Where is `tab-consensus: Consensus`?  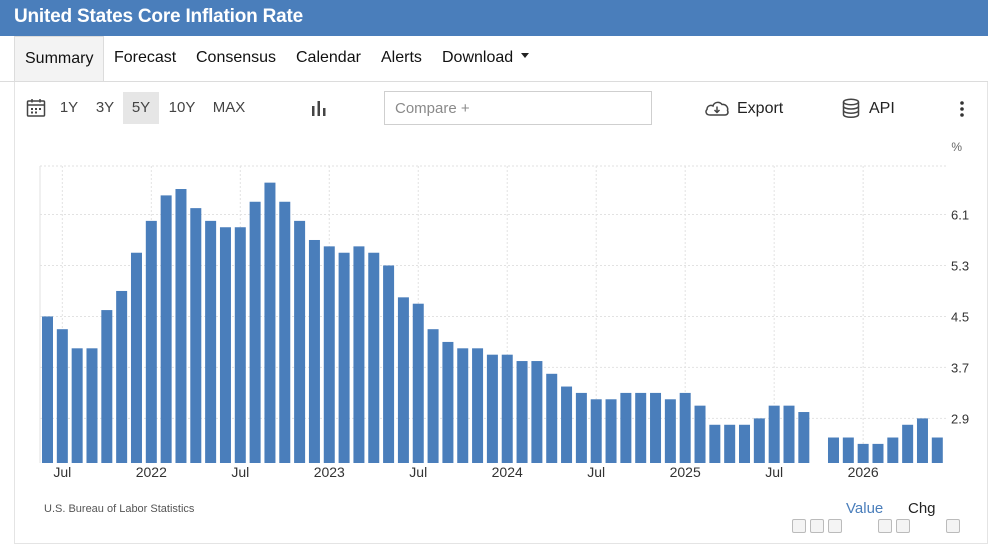
tab-consensus: Consensus is located at coordinates (236, 57).